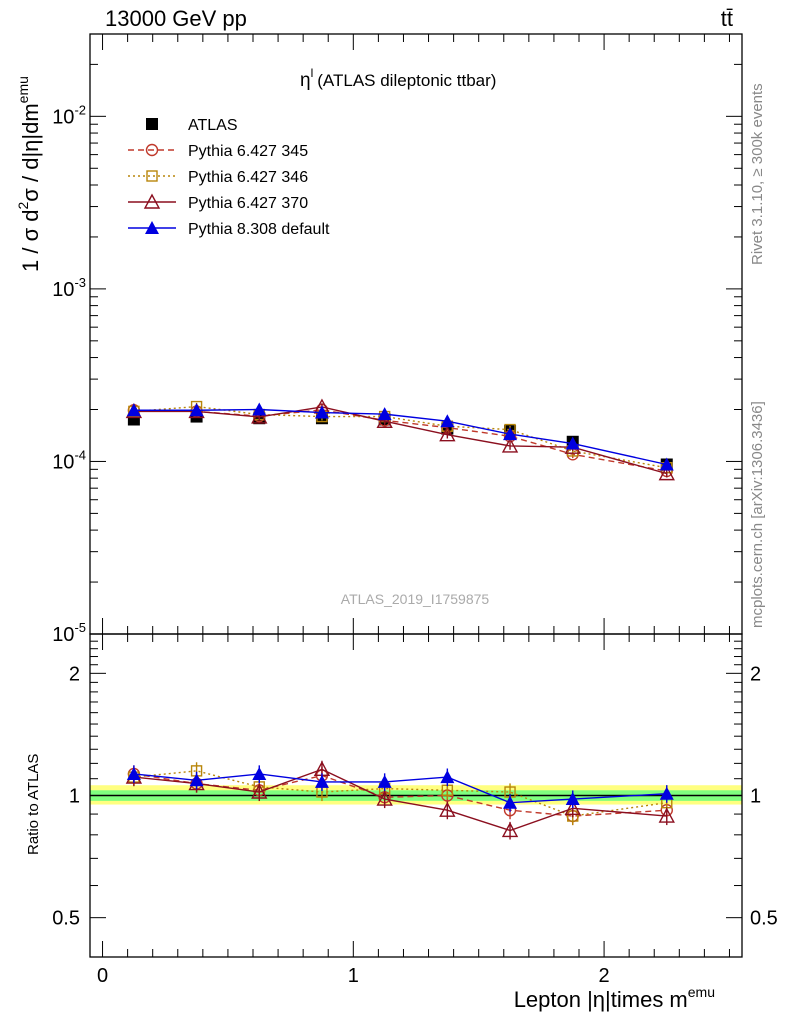  I want to click on process-label: tt̄, so click(727, 18).